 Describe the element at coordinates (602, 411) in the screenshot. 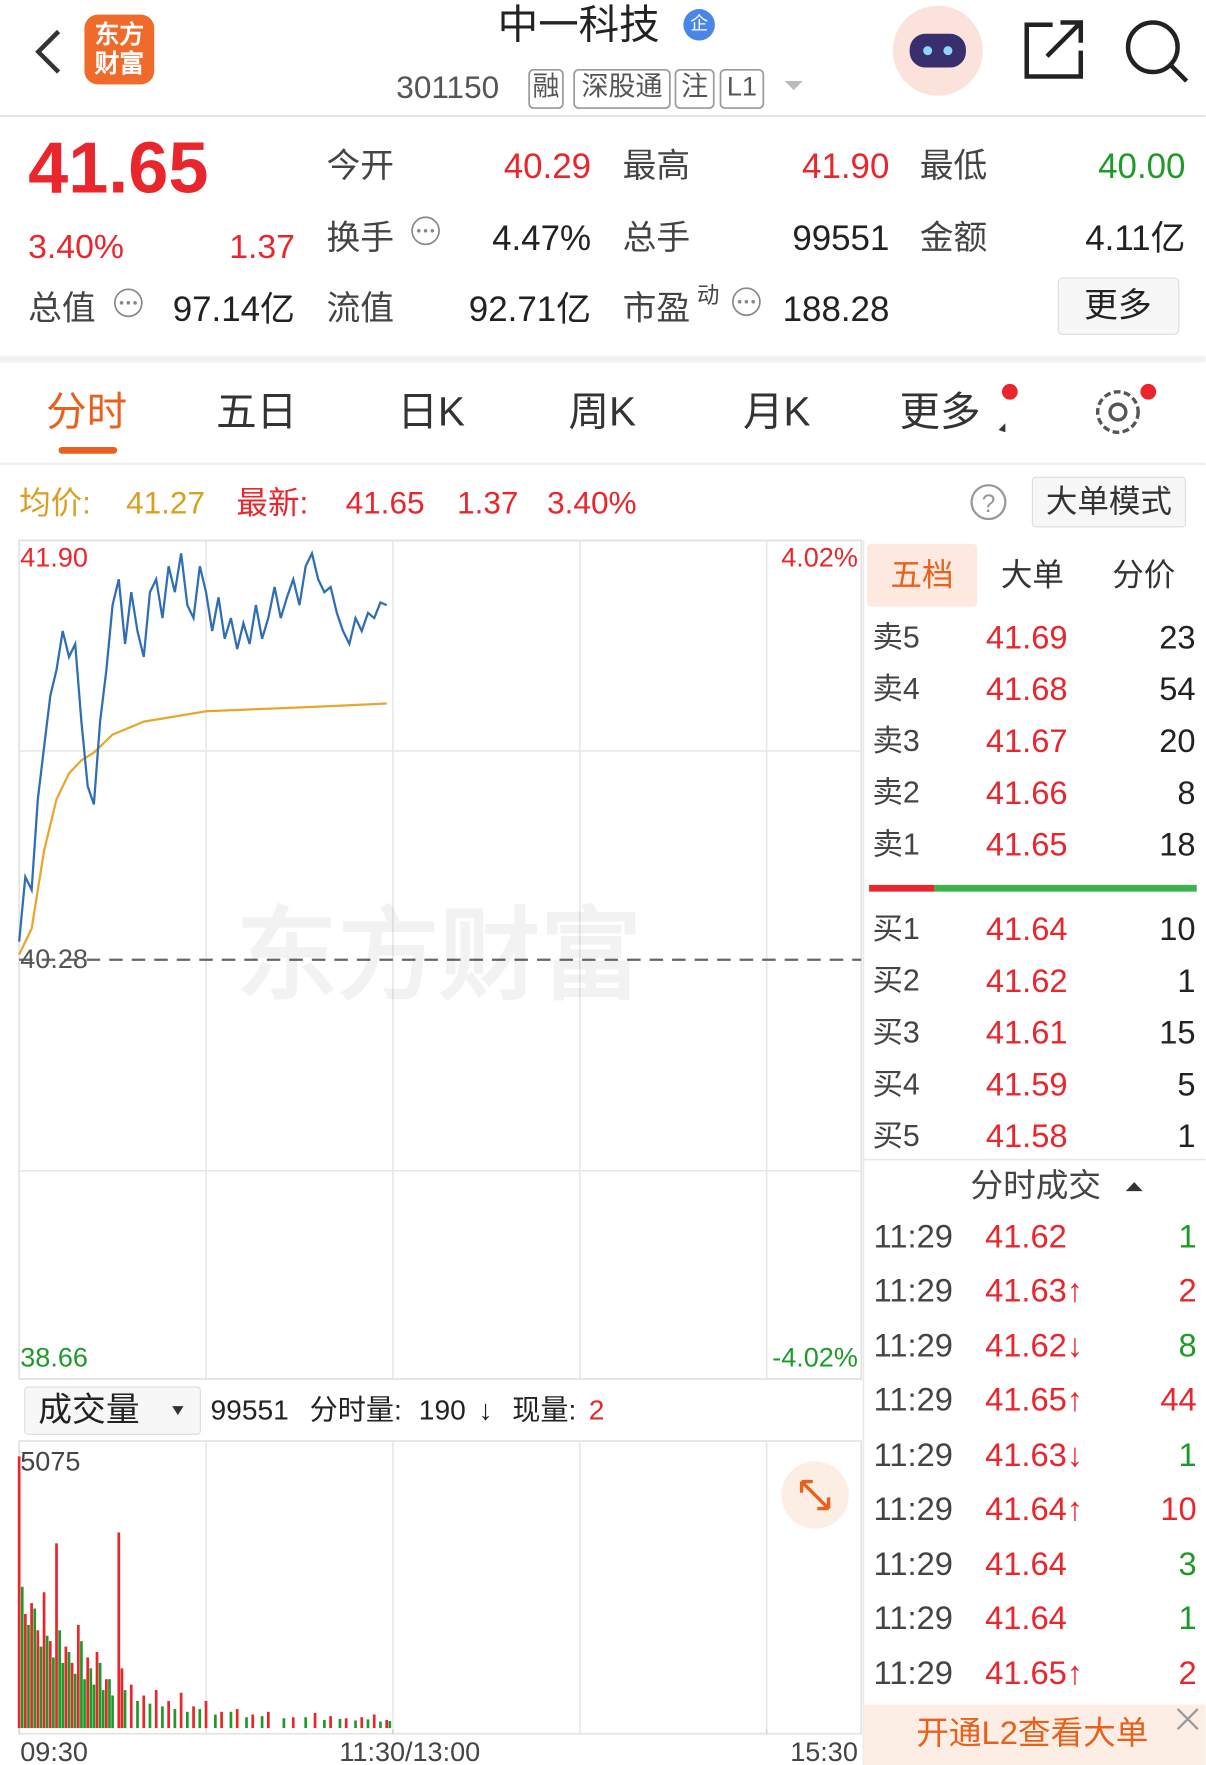

I see `tab: 周K` at that location.